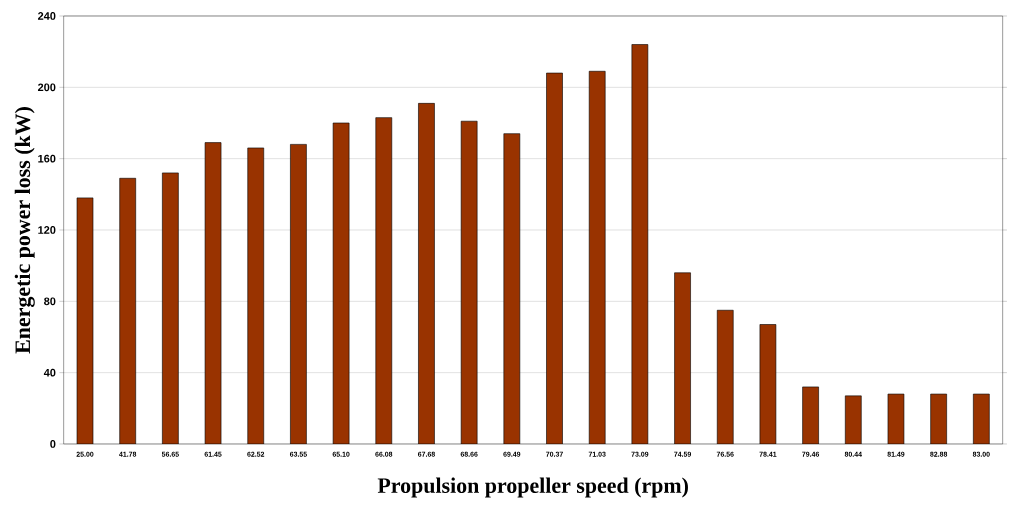 The height and width of the screenshot is (519, 1027). What do you see at coordinates (47, 230) in the screenshot?
I see `y-tick-label: 120` at bounding box center [47, 230].